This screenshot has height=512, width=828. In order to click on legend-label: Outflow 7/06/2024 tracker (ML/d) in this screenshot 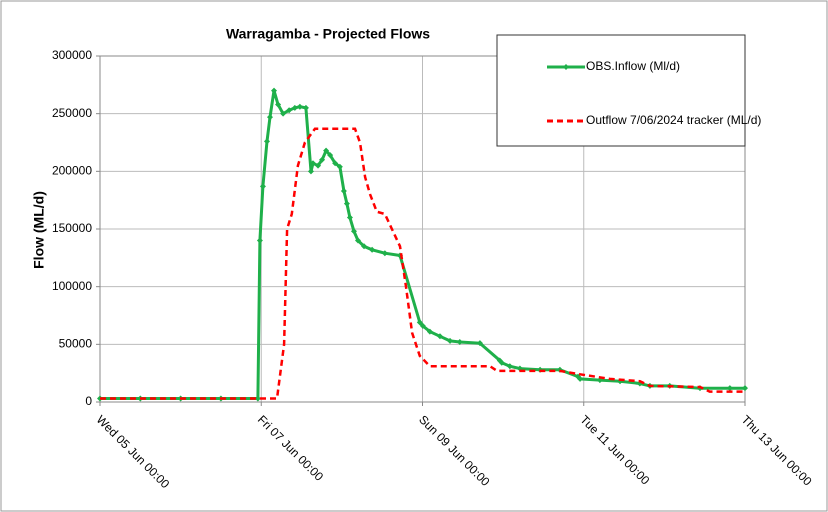, I will do `click(673, 120)`.